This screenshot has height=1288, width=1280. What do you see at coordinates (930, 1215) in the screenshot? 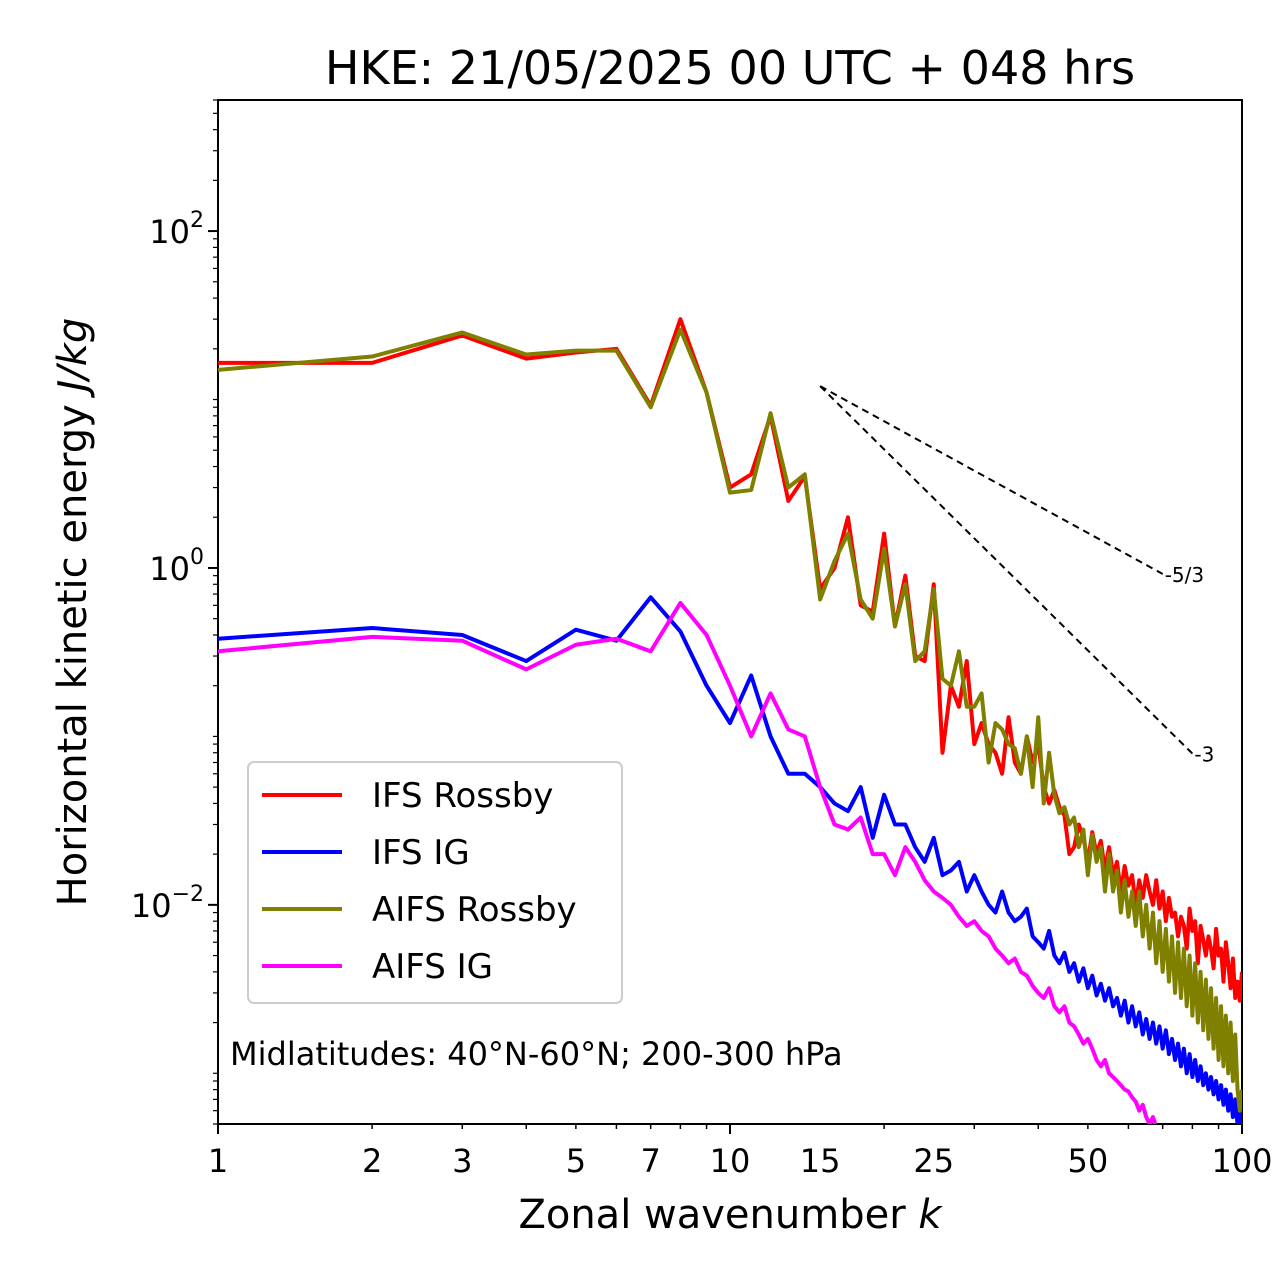
I see `x-axis-title-var: k` at bounding box center [930, 1215].